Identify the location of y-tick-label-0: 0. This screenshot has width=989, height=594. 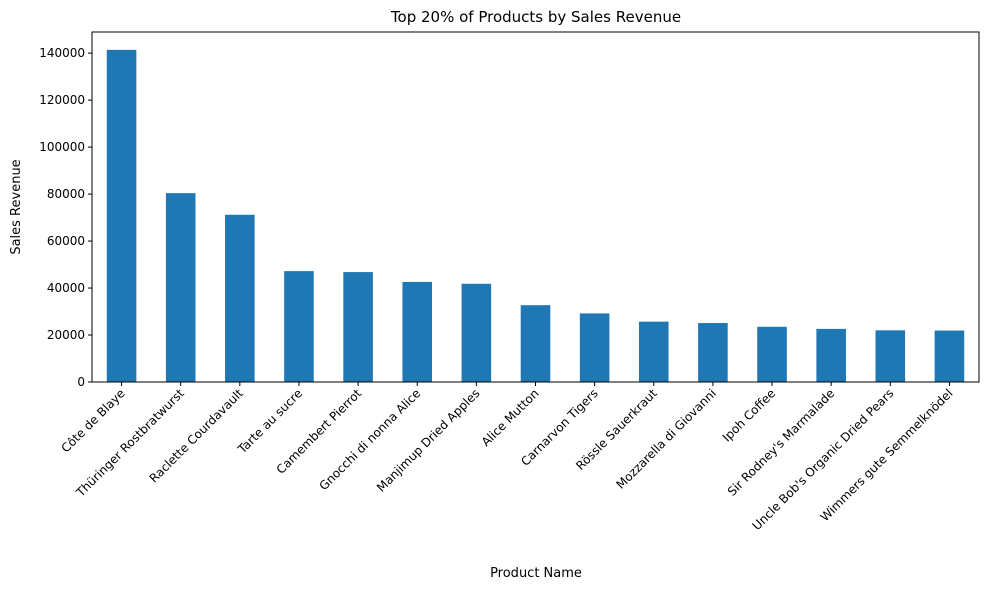
(81, 382).